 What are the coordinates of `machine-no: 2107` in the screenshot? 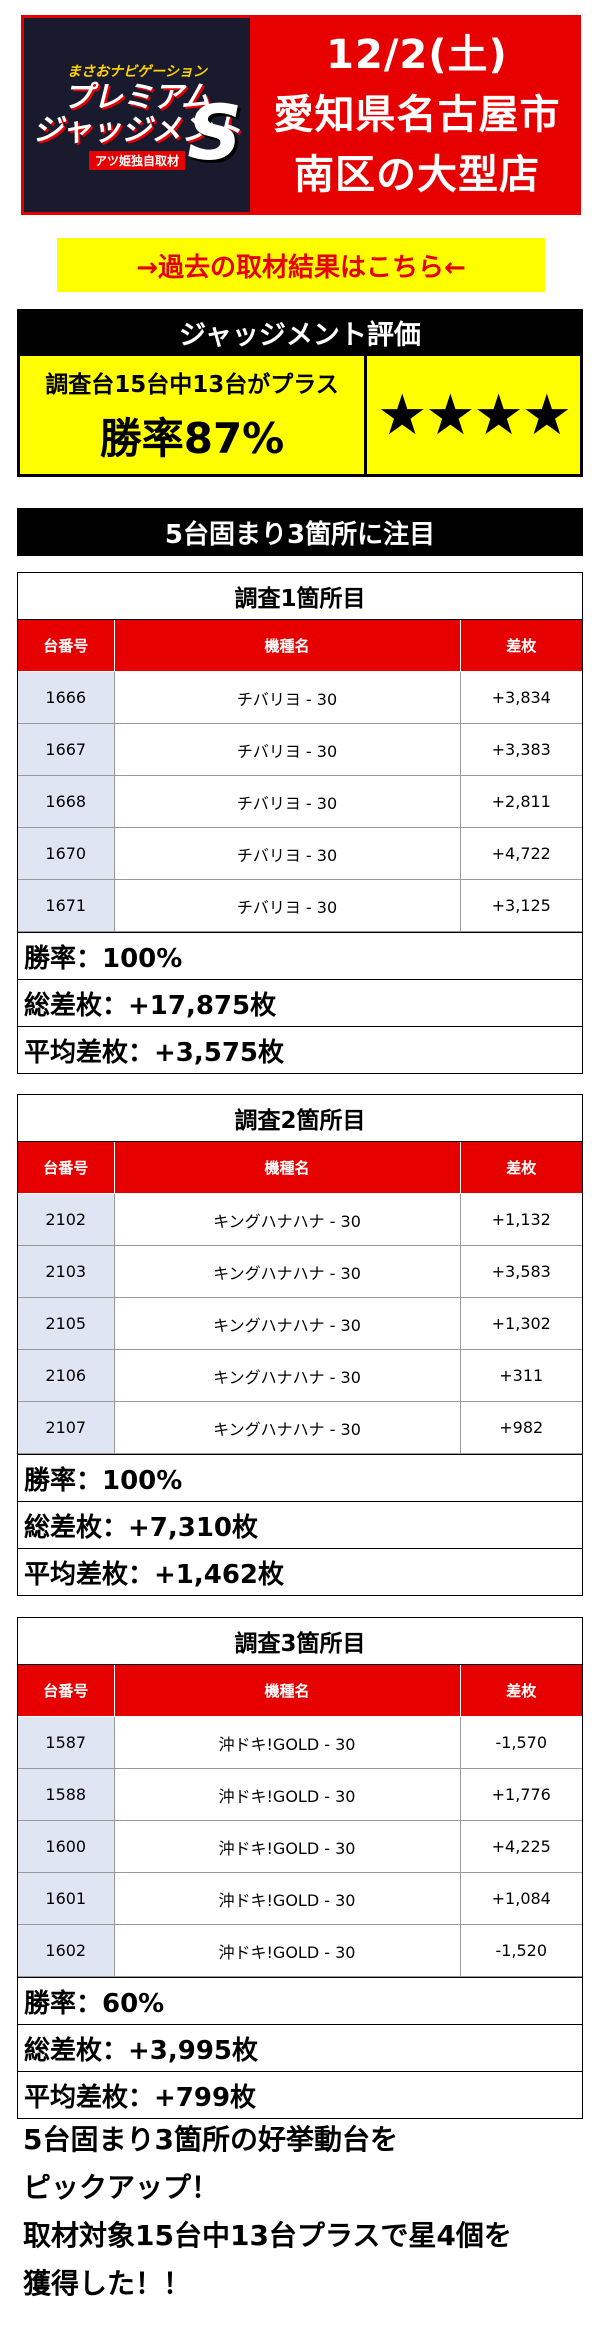 It's located at (66, 1427).